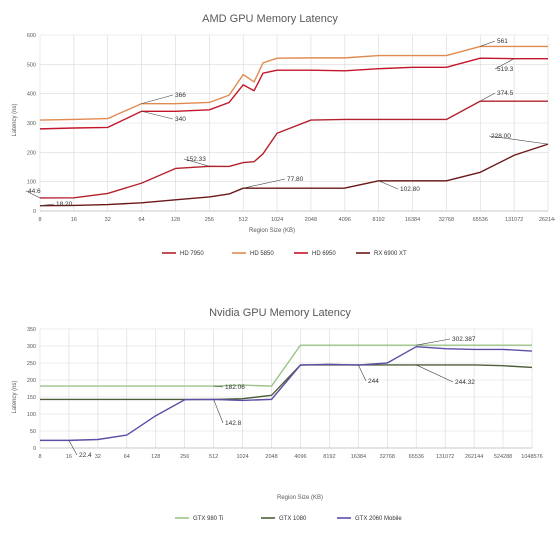  What do you see at coordinates (31, 95) in the screenshot?
I see `y-tick-label: 400` at bounding box center [31, 95].